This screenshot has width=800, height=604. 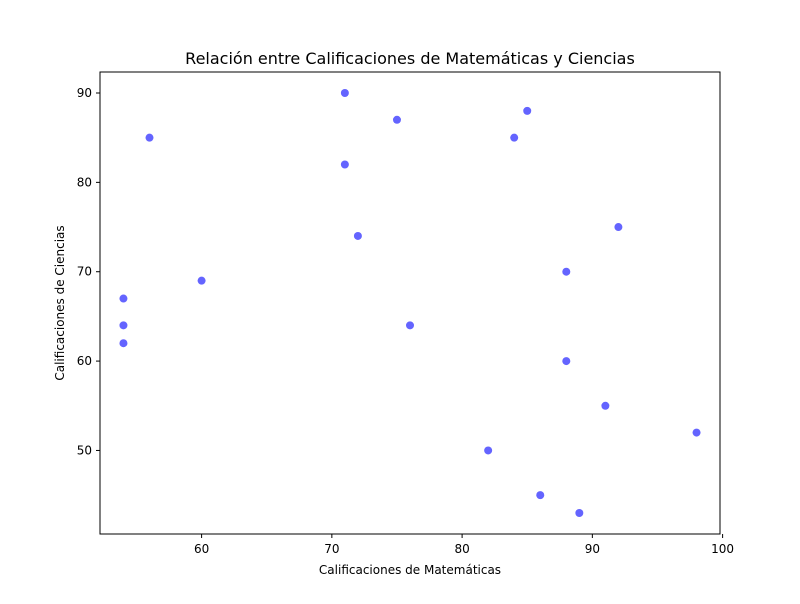 What do you see at coordinates (410, 570) in the screenshot?
I see `x-axis-label: Calificaciones de Matemáticas` at bounding box center [410, 570].